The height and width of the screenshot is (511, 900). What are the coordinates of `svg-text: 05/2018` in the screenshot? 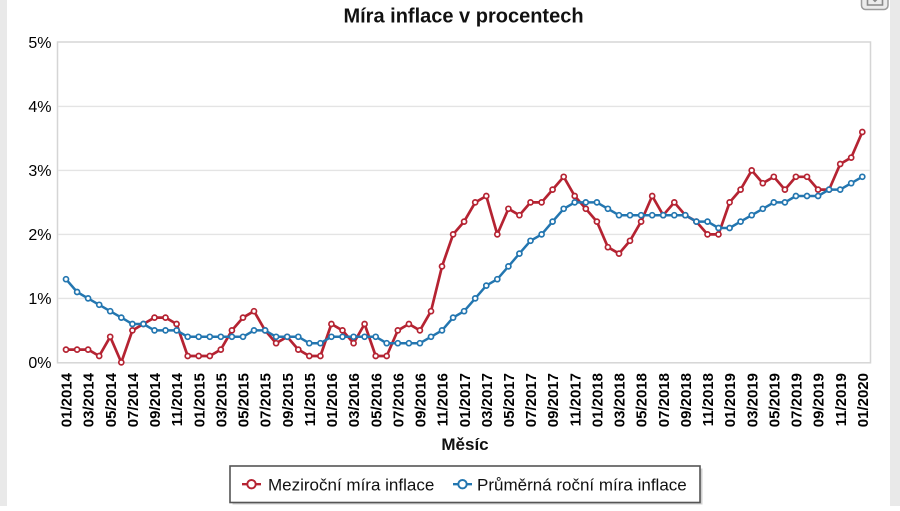 It's located at (642, 400).